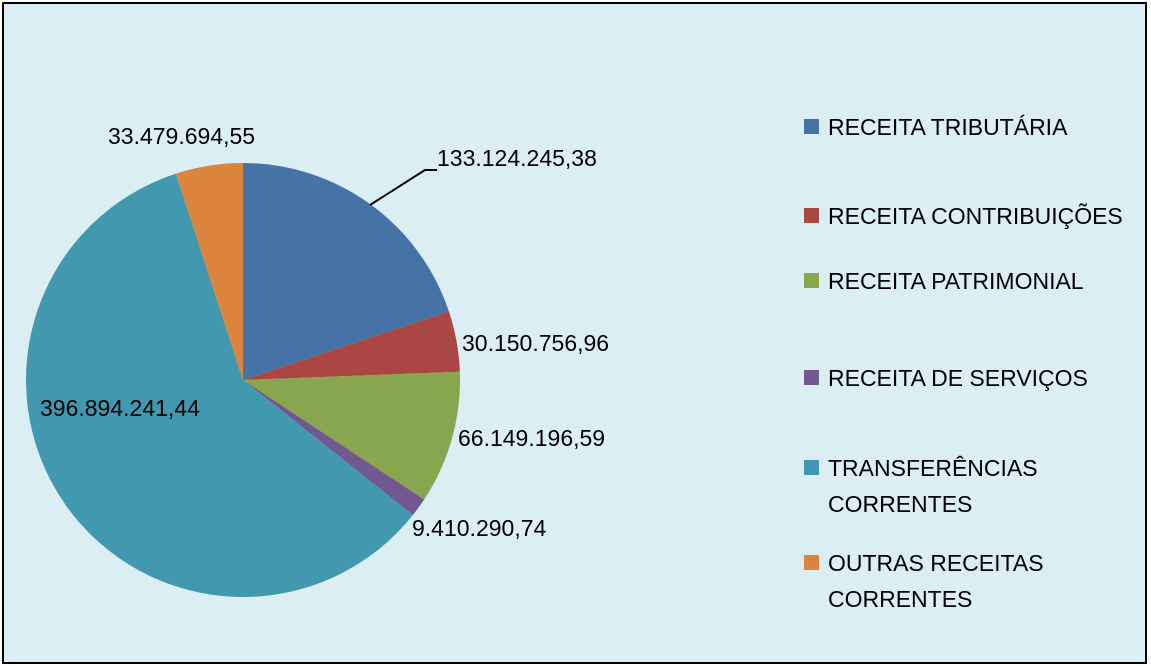 The image size is (1151, 666). What do you see at coordinates (517, 158) in the screenshot?
I see `data-label: 133.124.245,38` at bounding box center [517, 158].